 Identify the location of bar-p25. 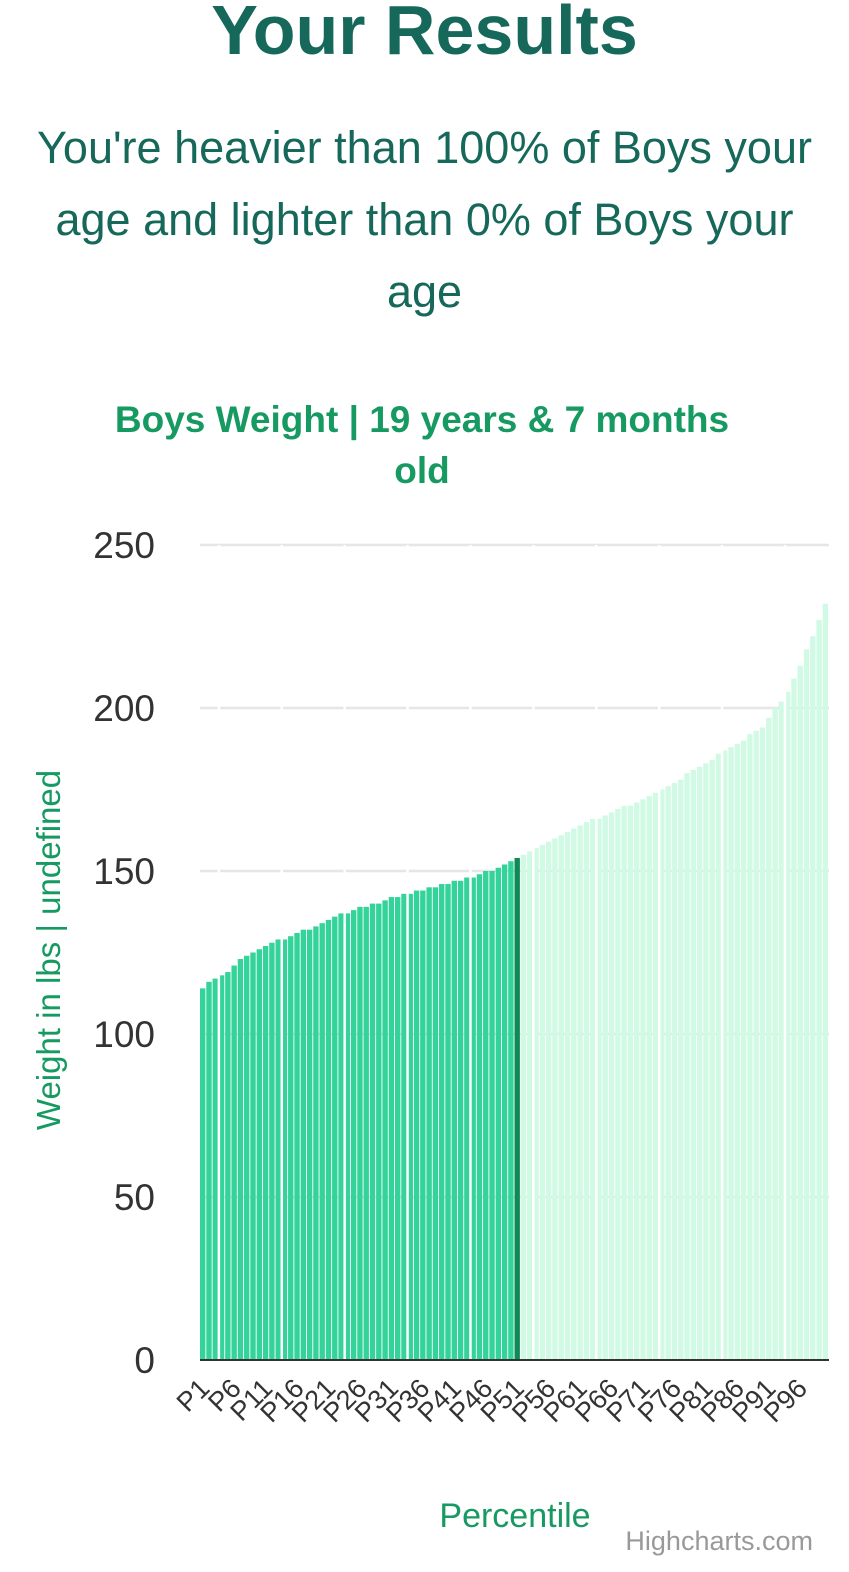
(353, 1135).